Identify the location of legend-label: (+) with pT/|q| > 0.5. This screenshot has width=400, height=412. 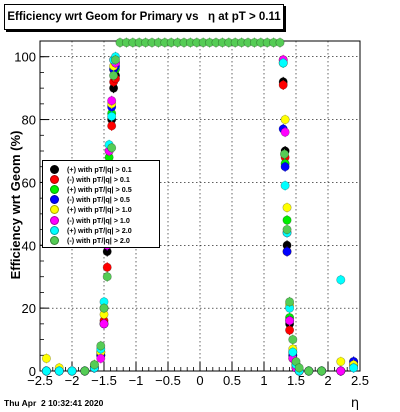
(99, 189).